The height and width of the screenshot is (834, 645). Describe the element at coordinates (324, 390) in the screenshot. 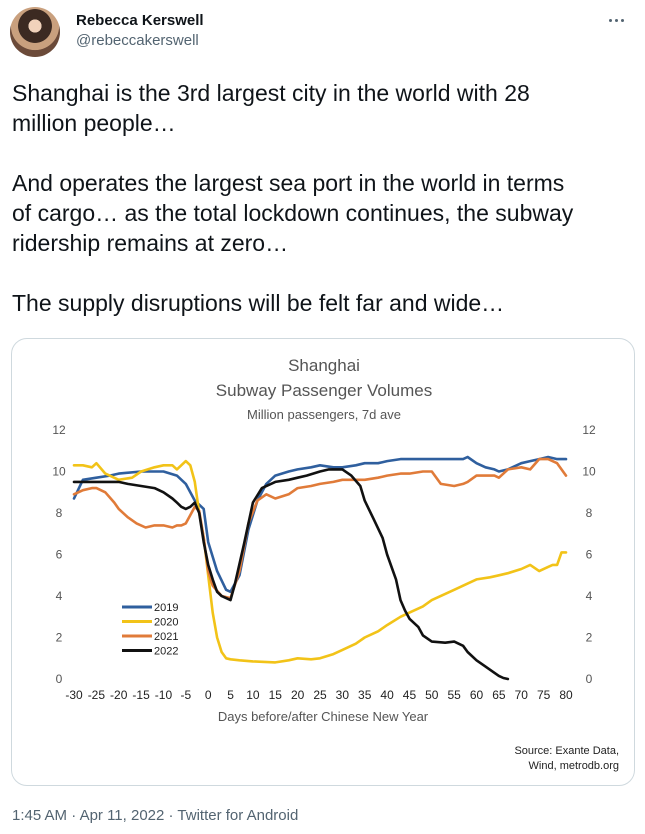

I see `chart-subtitle: Subway Passenger Volumes` at that location.